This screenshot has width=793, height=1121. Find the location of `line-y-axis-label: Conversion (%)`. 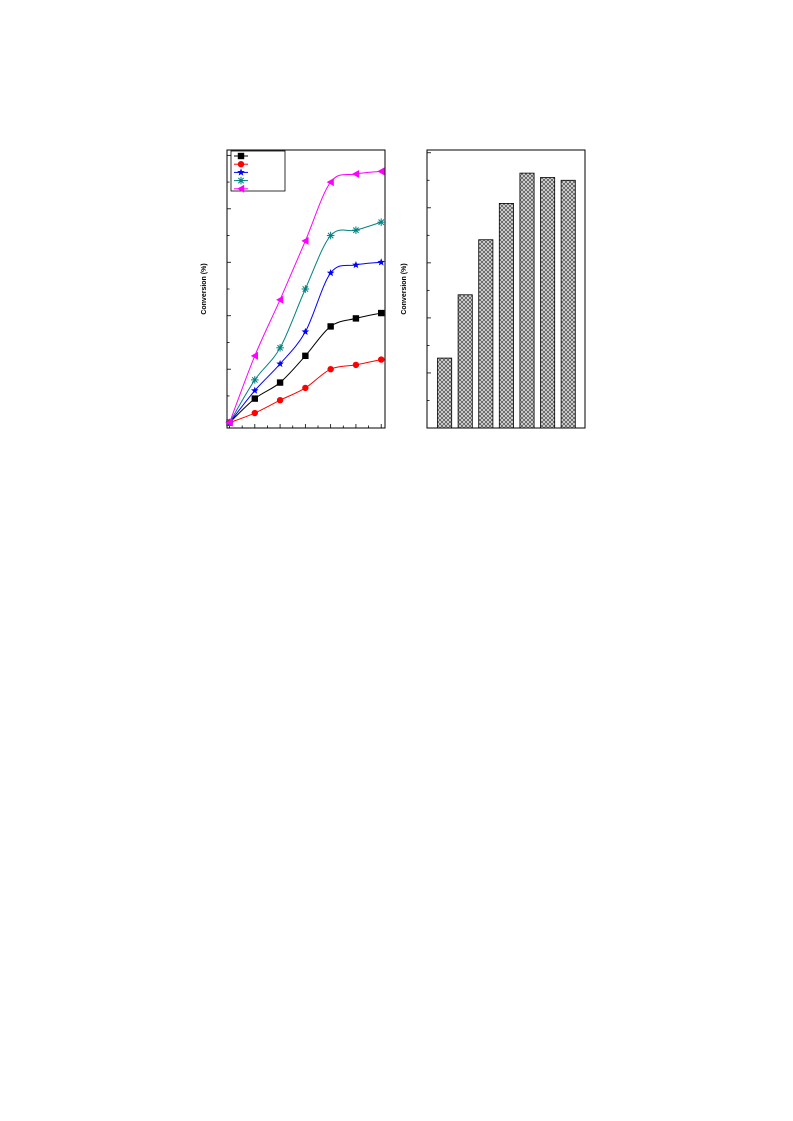

line-y-axis-label: Conversion (%) is located at coordinates (204, 288).